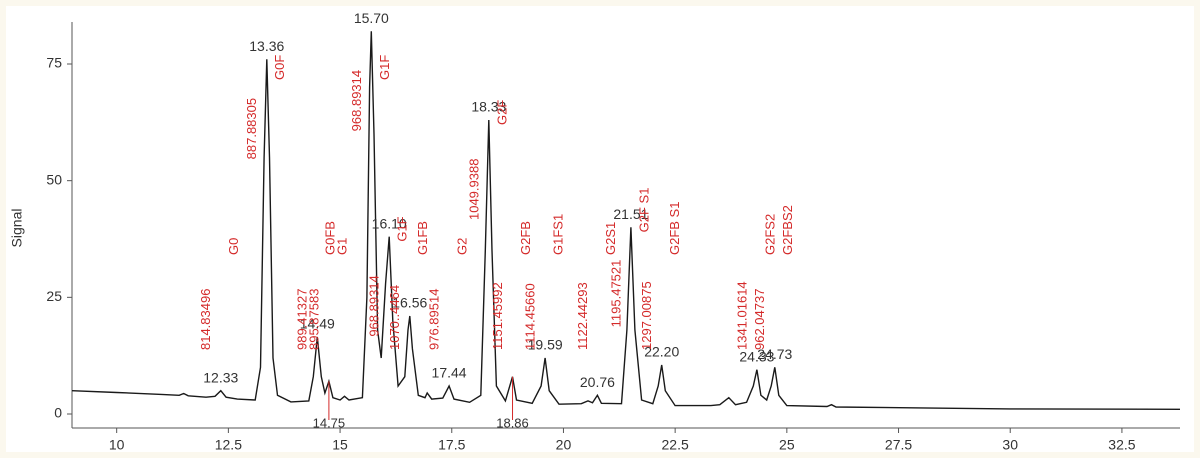 The image size is (1200, 458). Describe the element at coordinates (409, 303) in the screenshot. I see `peak-label: 16.56` at that location.